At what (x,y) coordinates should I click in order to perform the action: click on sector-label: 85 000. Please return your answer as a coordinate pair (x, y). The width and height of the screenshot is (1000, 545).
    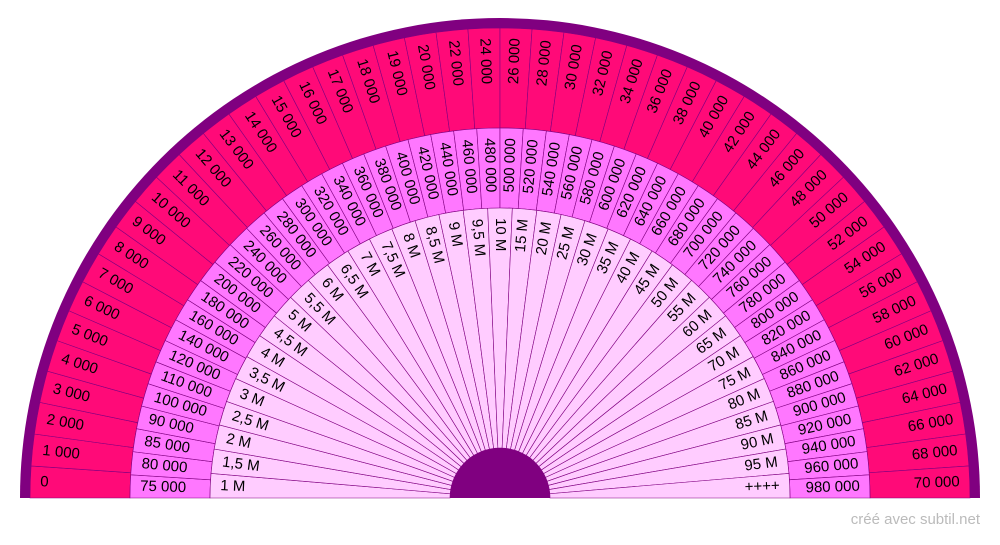
    Looking at the image, I should click on (167, 445).